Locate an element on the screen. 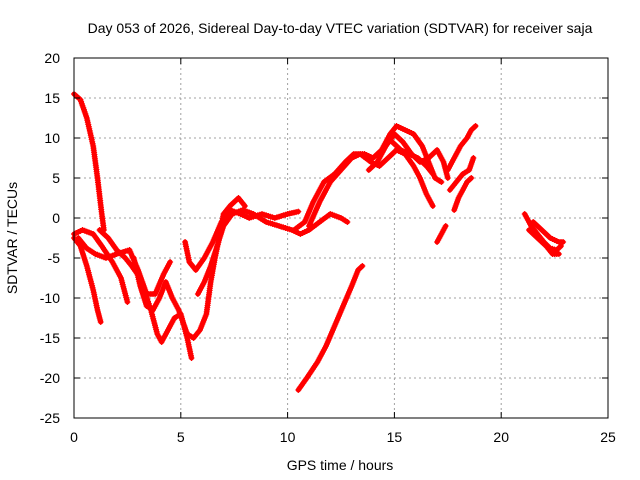 Image resolution: width=640 pixels, height=480 pixels. x-axis-label: GPS time / hours is located at coordinates (340, 465).